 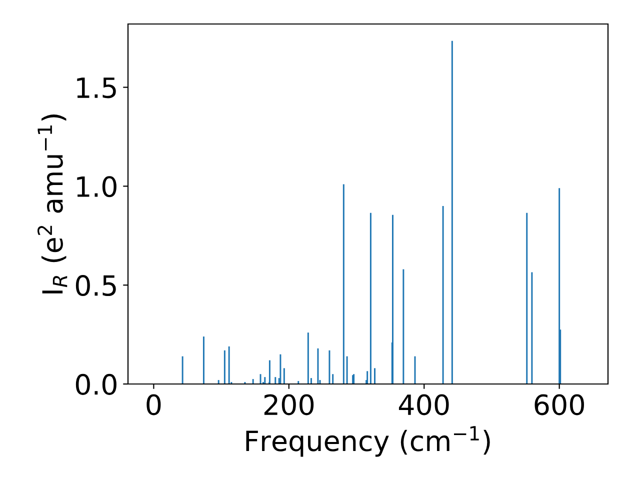 What do you see at coordinates (96, 88) in the screenshot?
I see `y-tick-label: 1.5` at bounding box center [96, 88].